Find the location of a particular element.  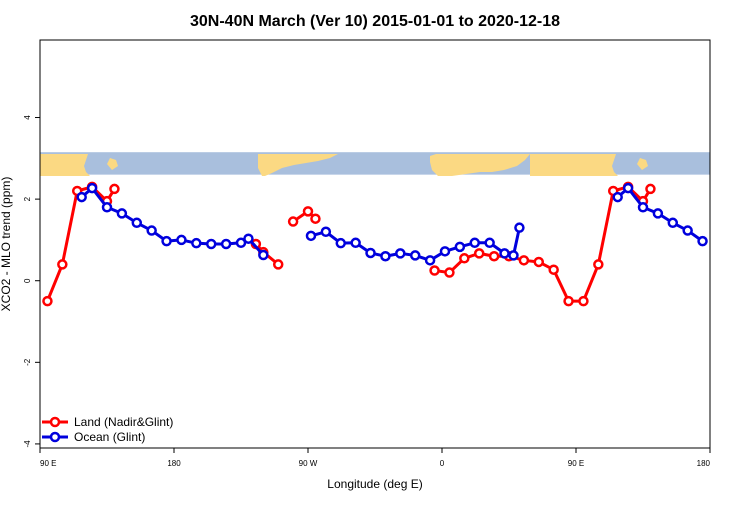

x-tick-label: 90 W is located at coordinates (308, 463).